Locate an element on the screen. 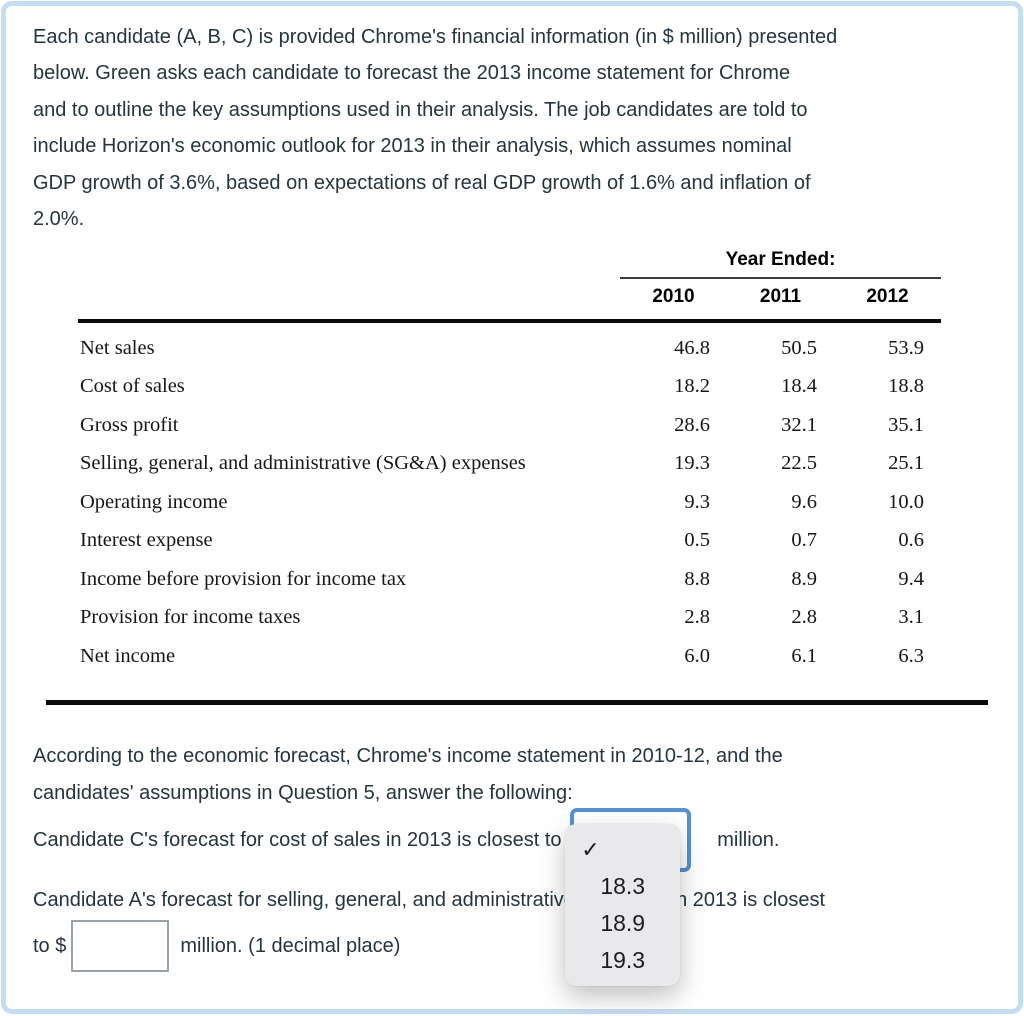  table-row: Net income 6.0 6.1 6.3 is located at coordinates (509, 656).